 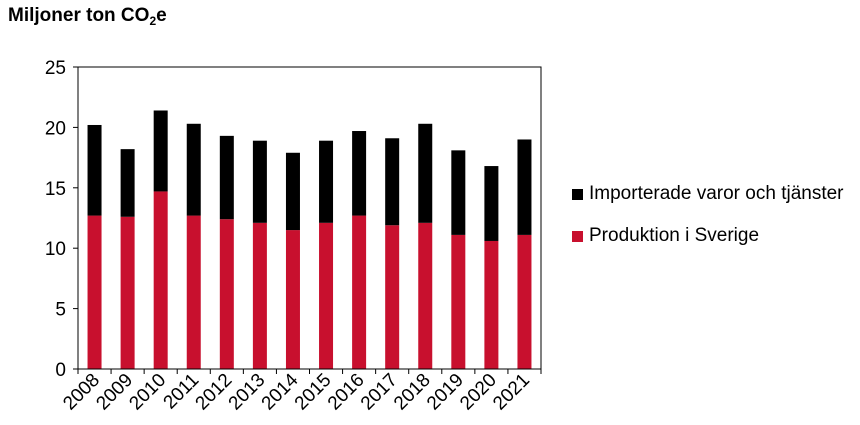 I want to click on bar-production-2011, so click(x=193, y=292).